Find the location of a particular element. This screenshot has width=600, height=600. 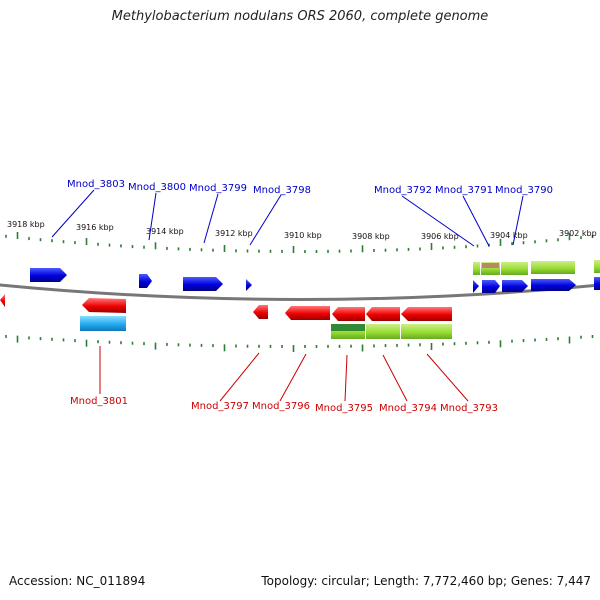

scale-label: 3910 kbp is located at coordinates (303, 235).